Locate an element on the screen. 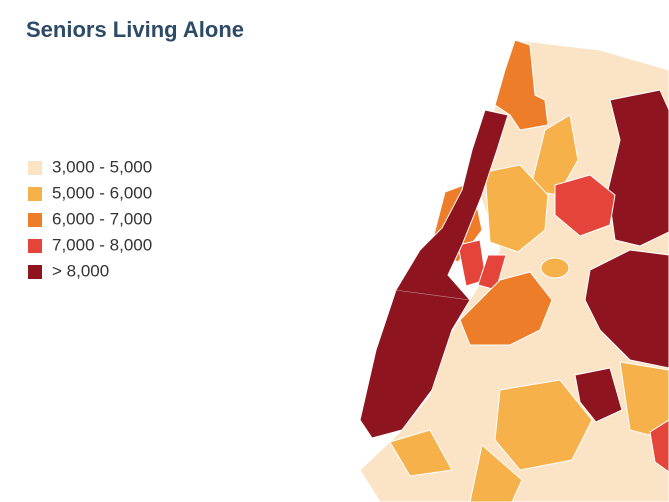 This screenshot has height=502, width=669. legend-label: 3,000 - 5,000 is located at coordinates (102, 166).